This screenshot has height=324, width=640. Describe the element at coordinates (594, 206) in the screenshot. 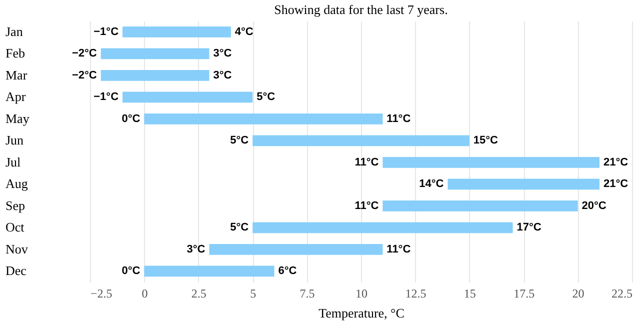

I see `annotation: 20°C` at that location.